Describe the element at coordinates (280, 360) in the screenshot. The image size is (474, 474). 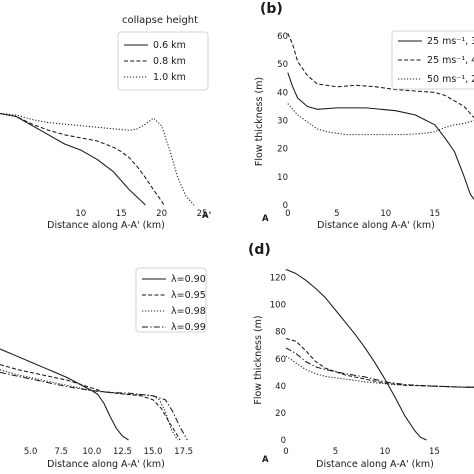
I see `y-tick-label-4-3: 60` at that location.